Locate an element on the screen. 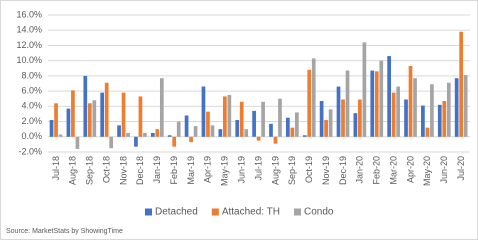  y-tick-label: 4.0% is located at coordinates (31, 106).